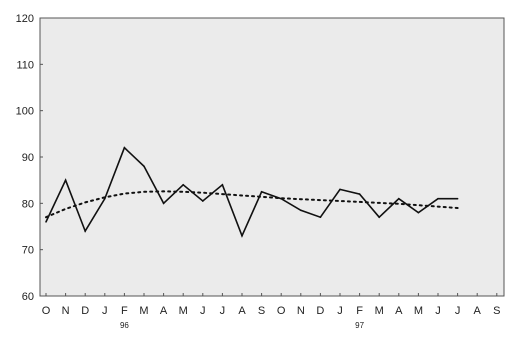  Describe the element at coordinates (124, 325) in the screenshot. I see `year-label: 96` at that location.